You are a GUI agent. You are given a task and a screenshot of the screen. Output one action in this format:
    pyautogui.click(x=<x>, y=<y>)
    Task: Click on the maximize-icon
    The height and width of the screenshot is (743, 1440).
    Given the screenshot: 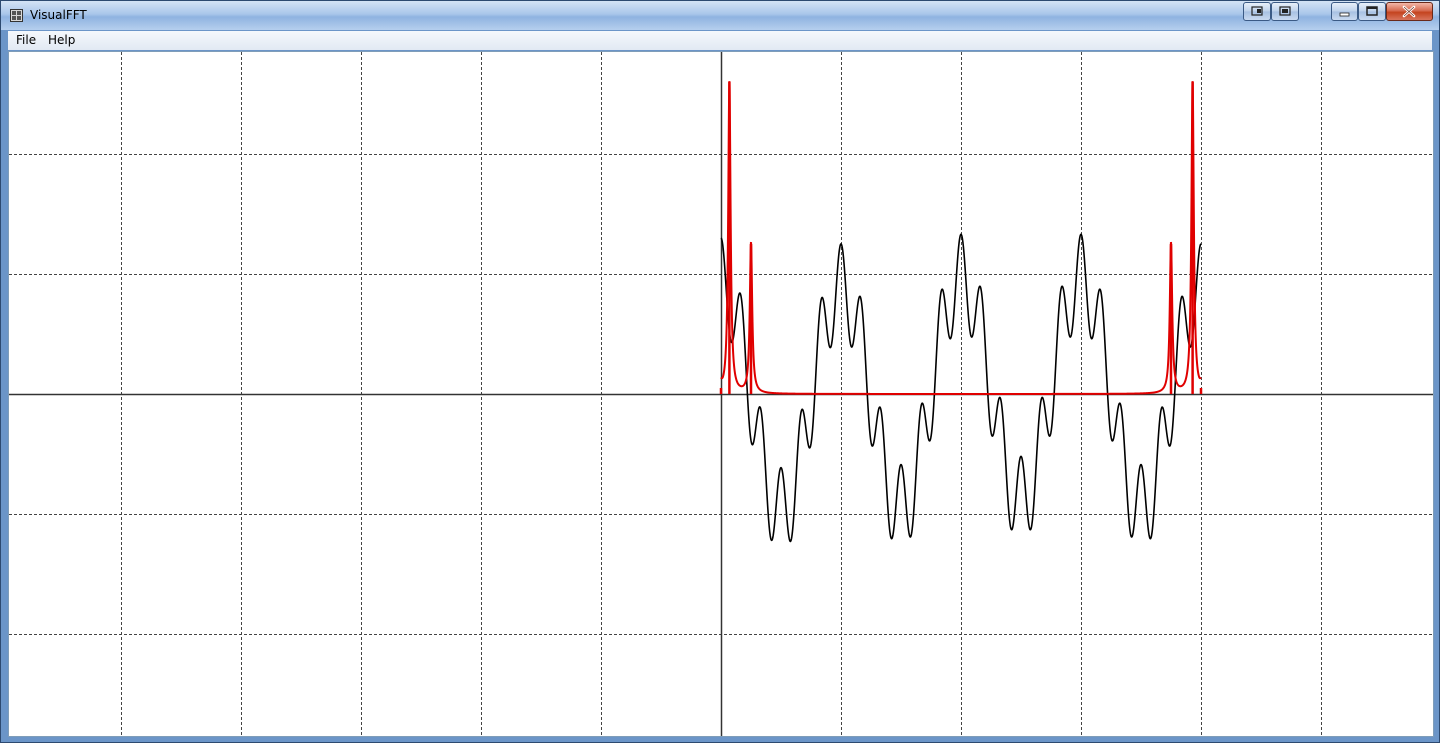 What is the action you would take?
    pyautogui.click(x=1372, y=11)
    